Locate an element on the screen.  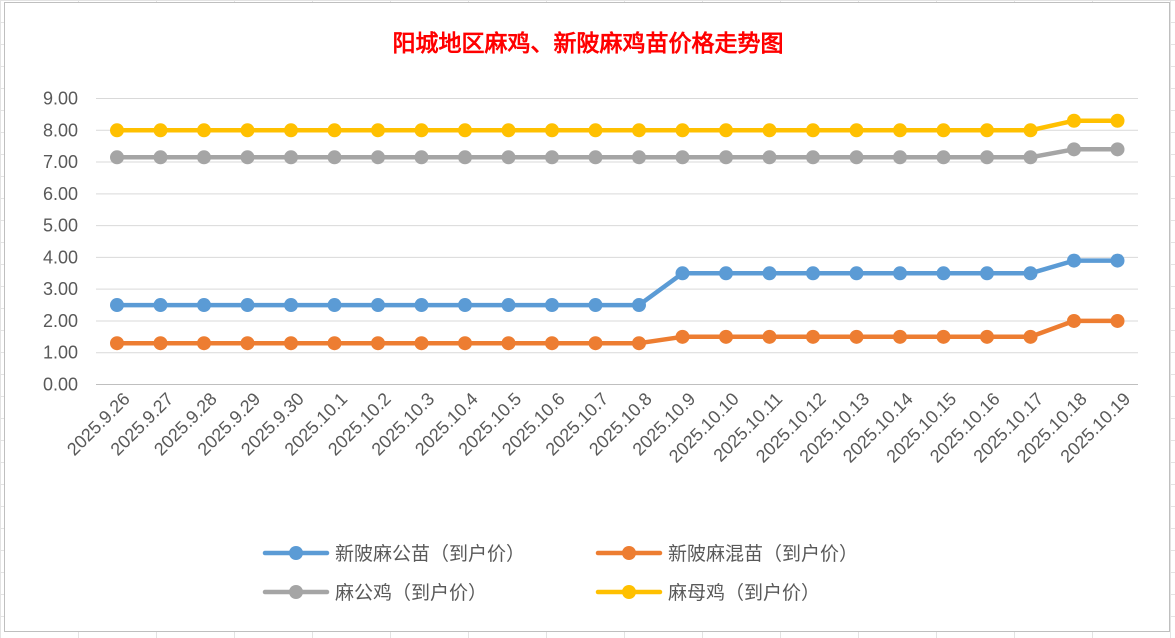
legend-item: 新陂麻混苗（到户价） is located at coordinates (726, 554).